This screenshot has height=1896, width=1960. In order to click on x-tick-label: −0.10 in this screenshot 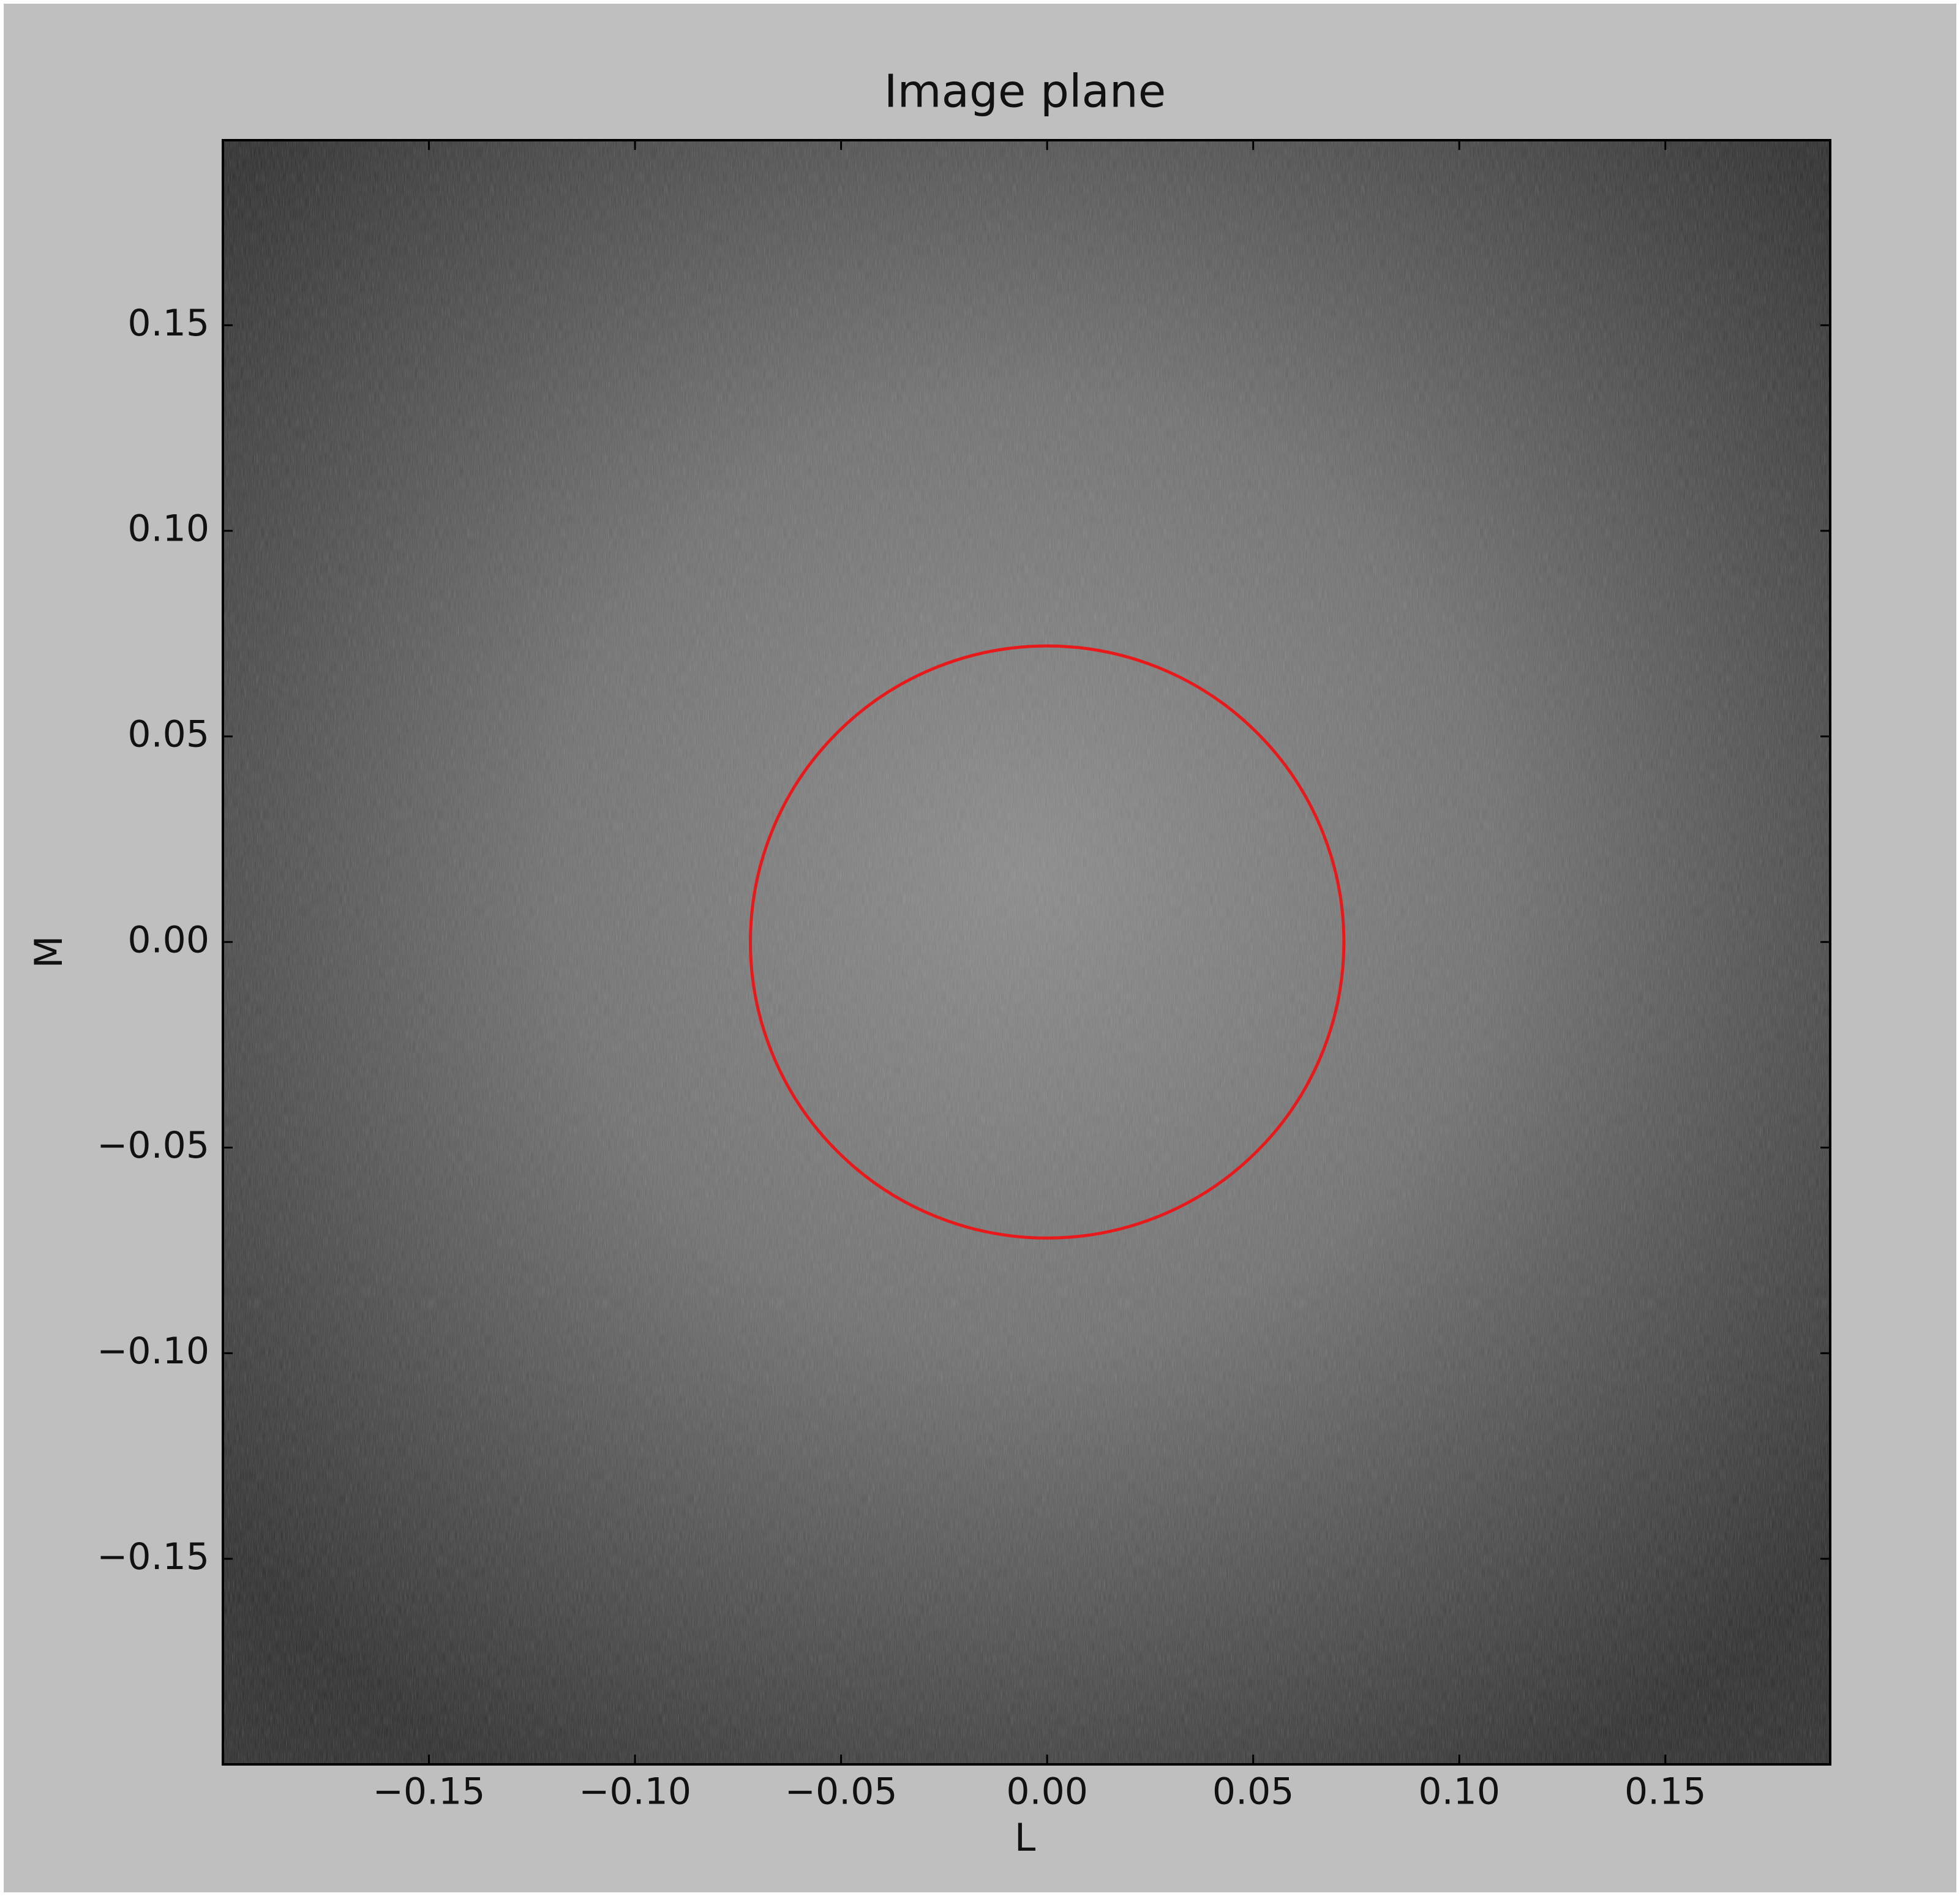, I will do `click(635, 1791)`.